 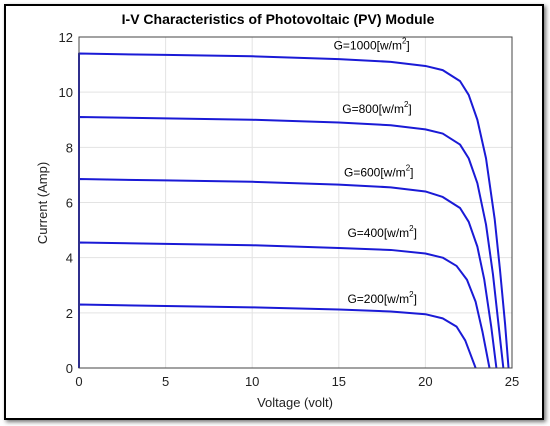 I want to click on y-tick-label: 10, so click(x=66, y=92).